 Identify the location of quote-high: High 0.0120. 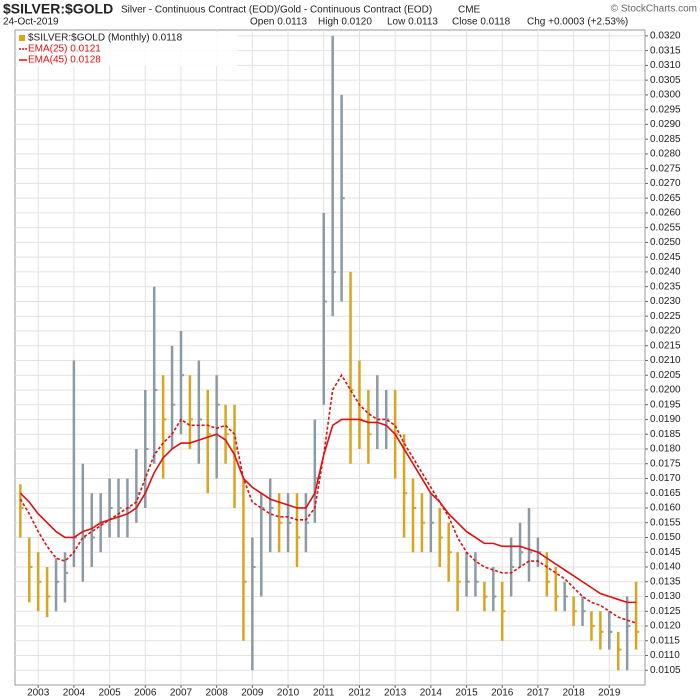
(345, 22).